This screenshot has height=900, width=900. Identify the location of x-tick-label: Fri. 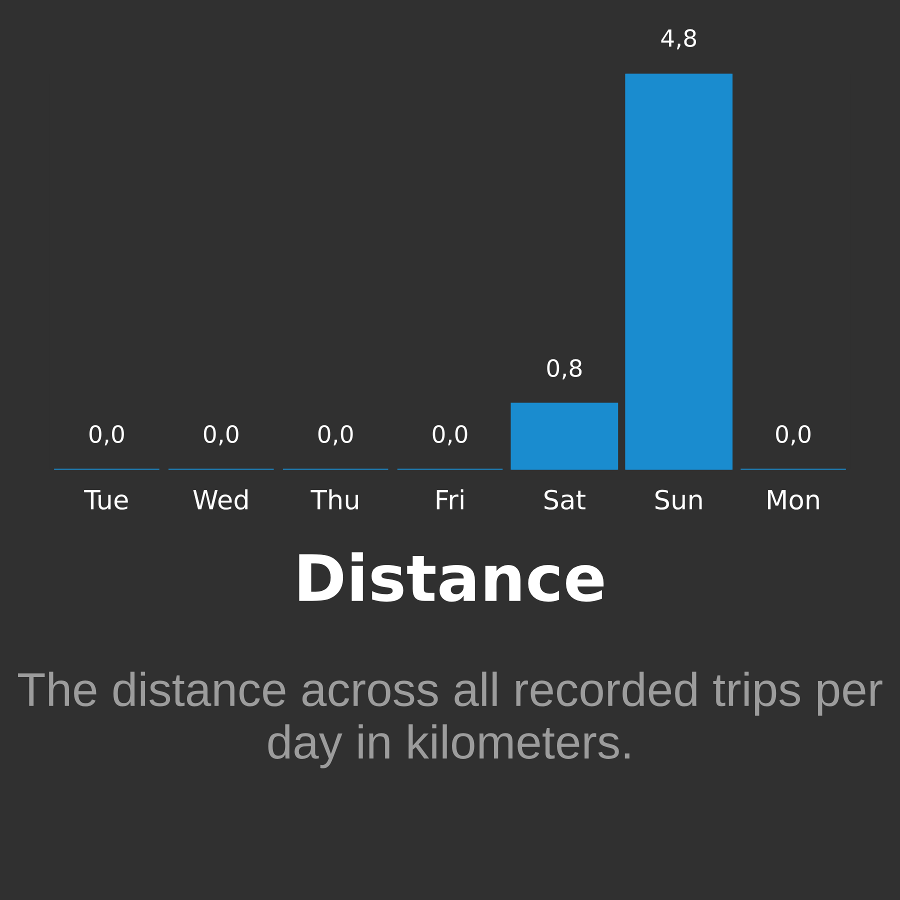
(450, 499).